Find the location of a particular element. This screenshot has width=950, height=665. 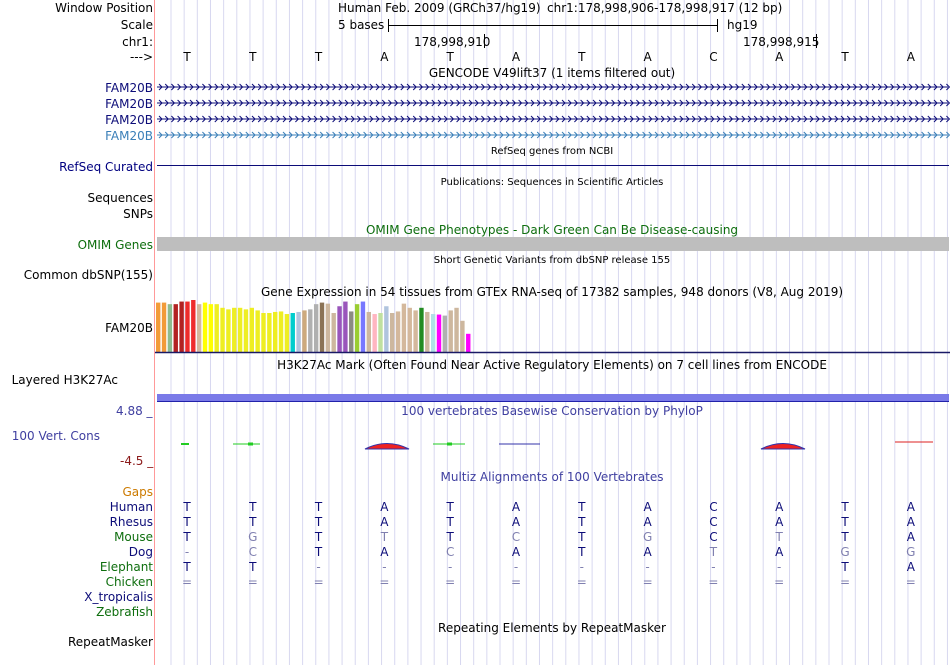

snps-track-label: SNPs is located at coordinates (138, 214).